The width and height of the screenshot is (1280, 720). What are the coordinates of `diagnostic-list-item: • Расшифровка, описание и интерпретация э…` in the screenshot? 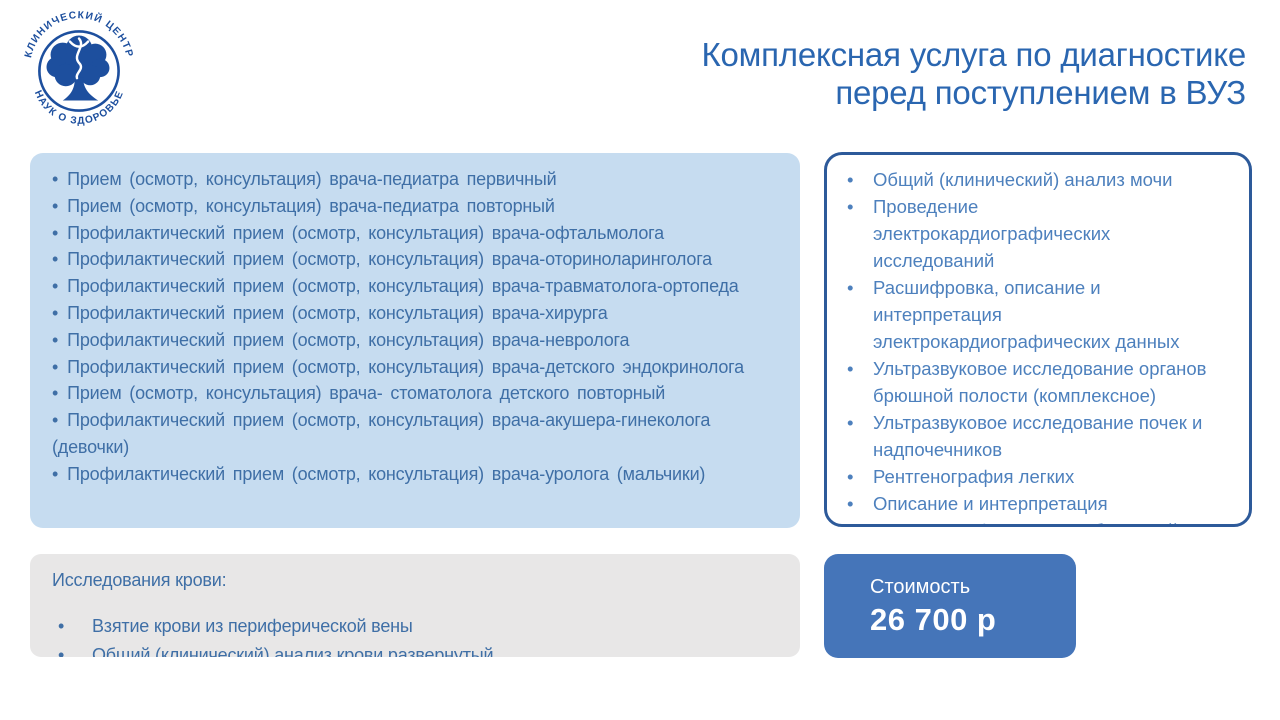 It's located at (1029, 314).